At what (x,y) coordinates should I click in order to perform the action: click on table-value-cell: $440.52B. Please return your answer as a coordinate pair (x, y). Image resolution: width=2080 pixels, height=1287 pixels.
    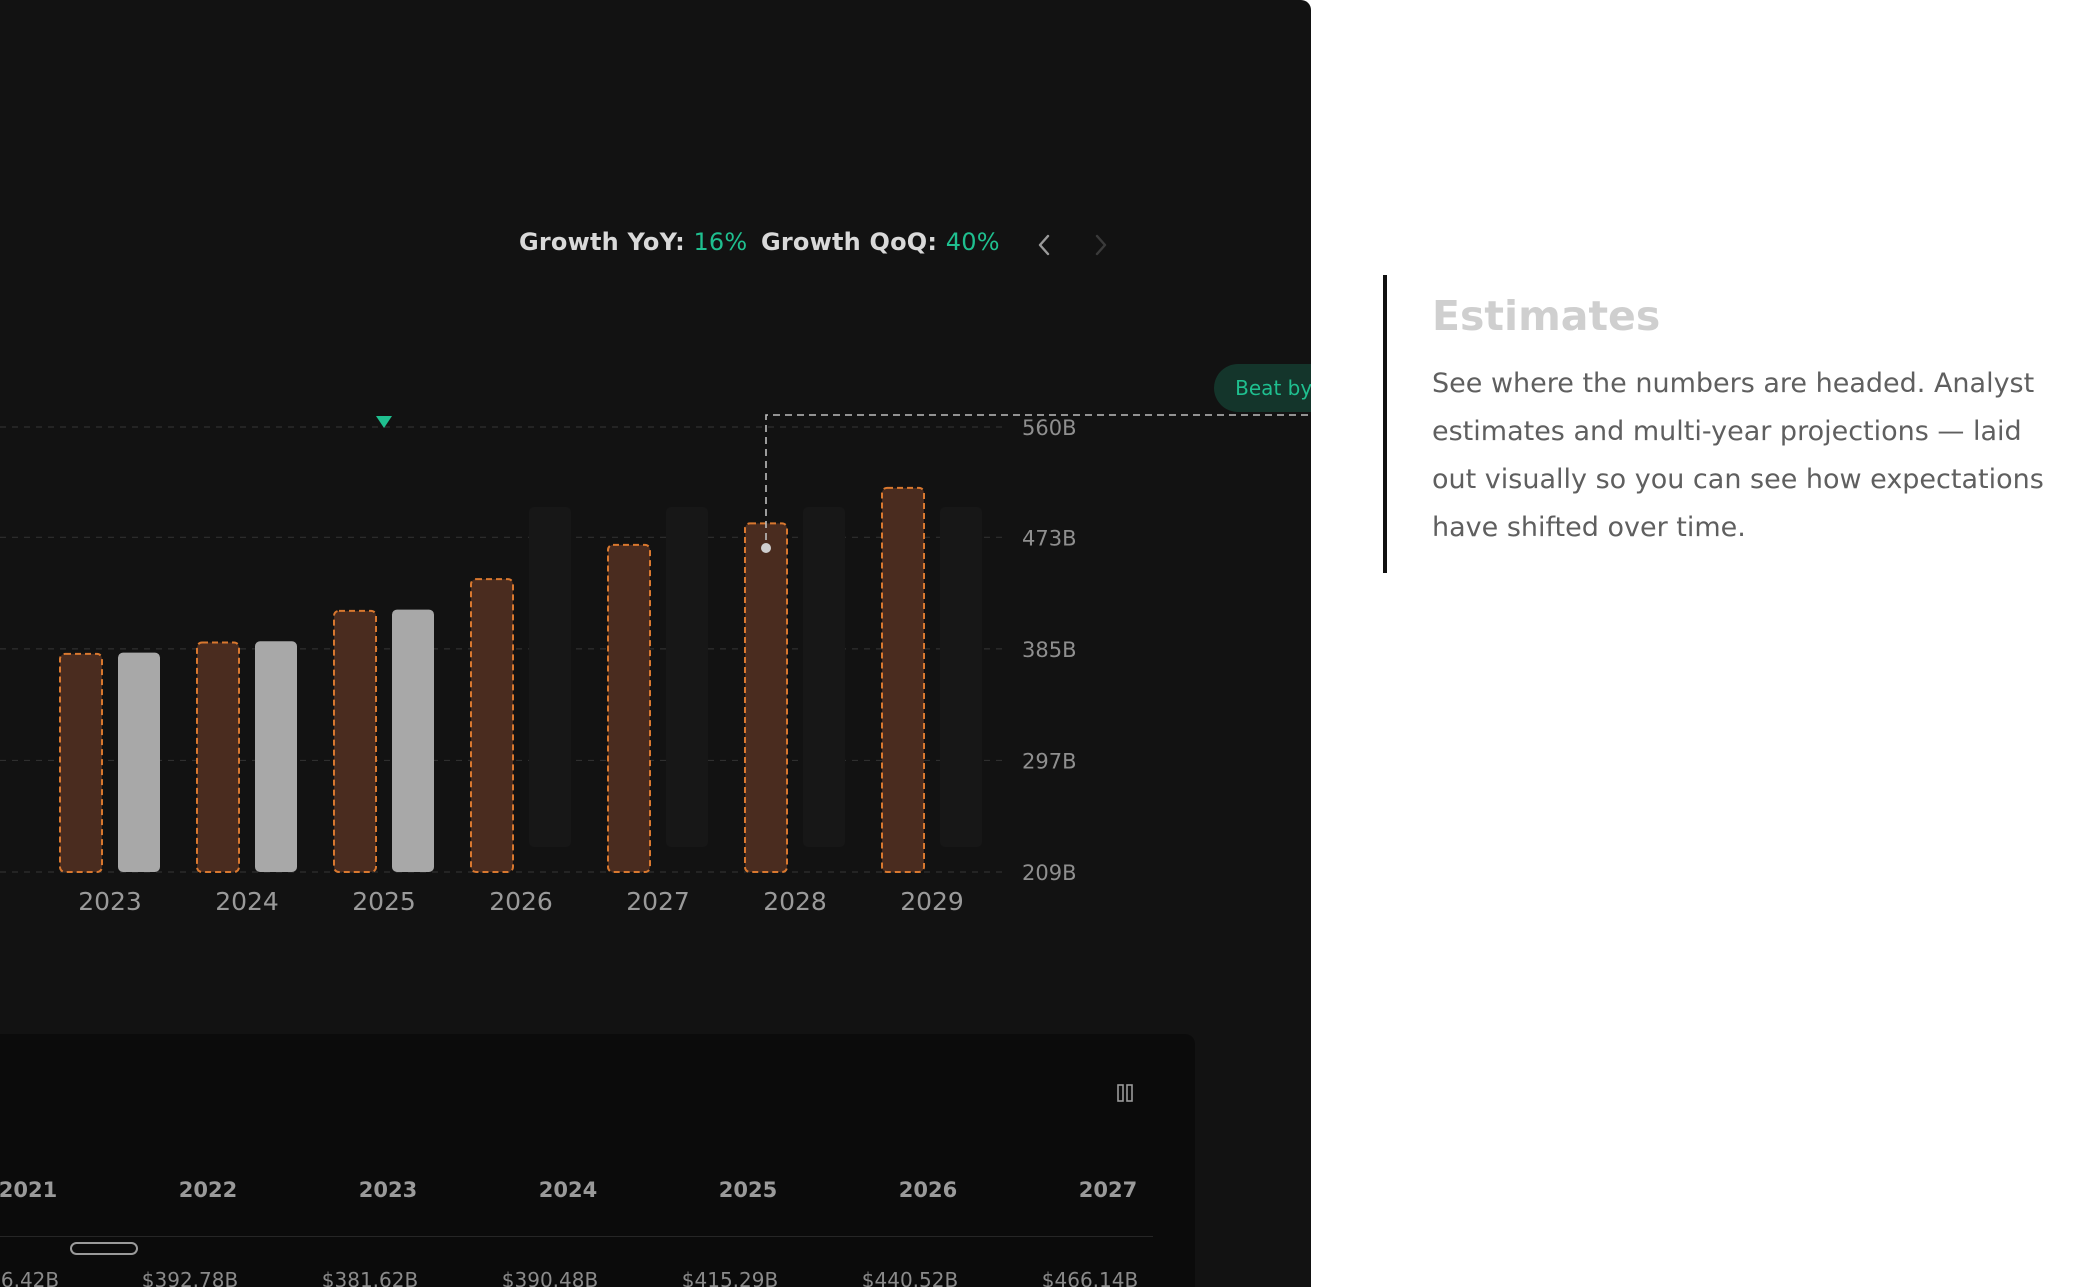
    Looking at the image, I should click on (910, 1277).